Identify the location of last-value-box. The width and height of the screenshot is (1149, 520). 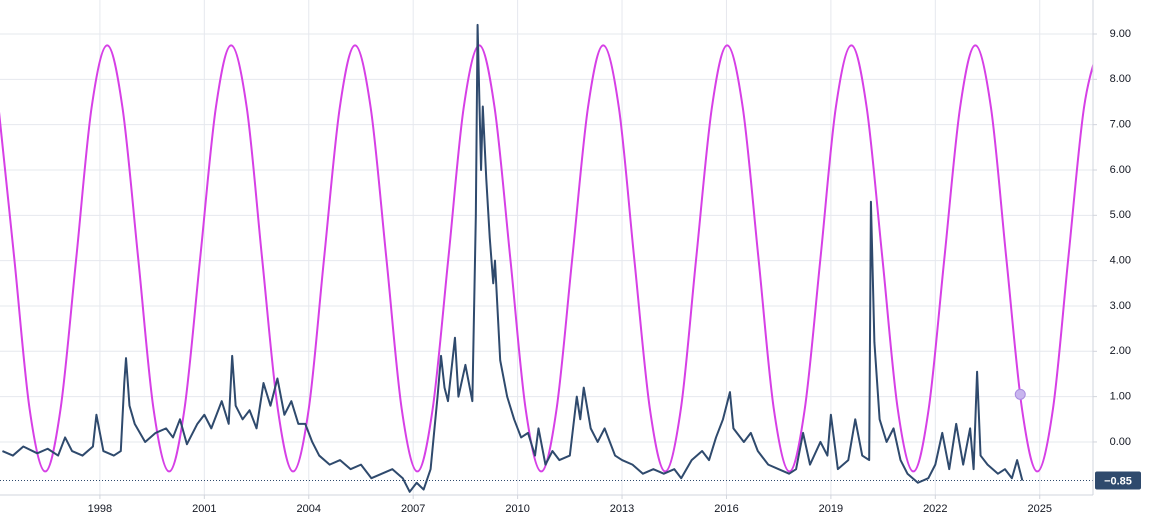
(1118, 480).